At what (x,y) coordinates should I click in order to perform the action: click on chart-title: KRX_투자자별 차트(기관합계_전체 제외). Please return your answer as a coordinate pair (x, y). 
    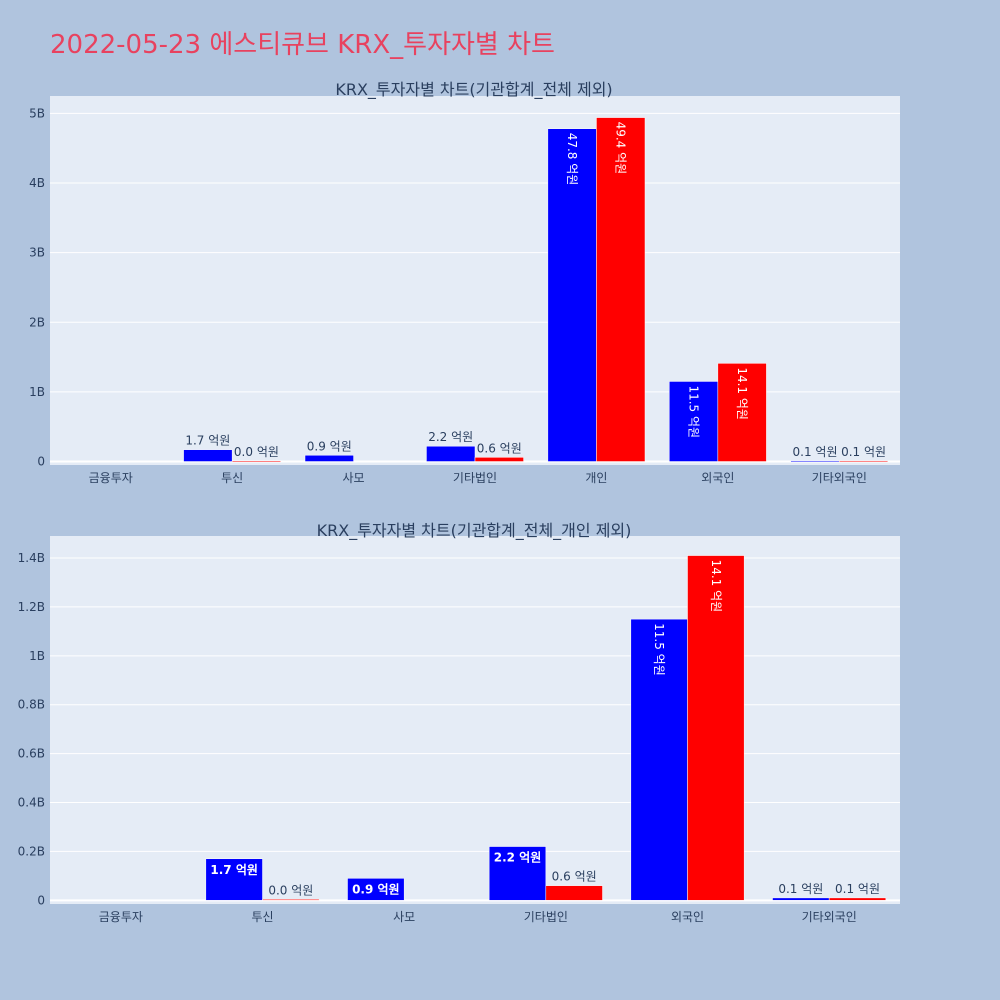
    Looking at the image, I should click on (473, 90).